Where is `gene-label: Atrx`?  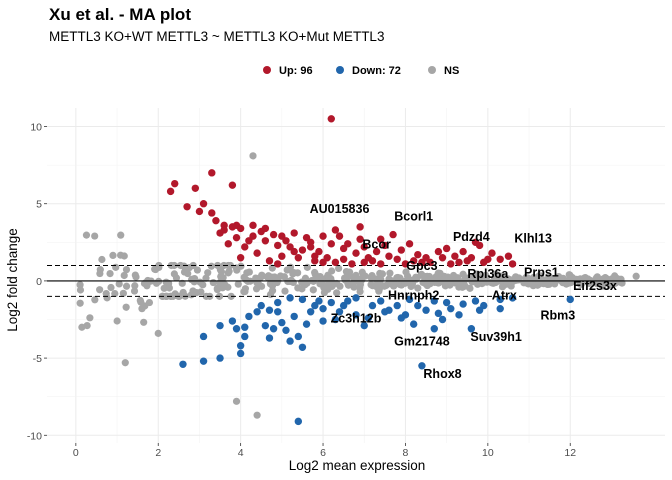 gene-label: Atrx is located at coordinates (504, 295).